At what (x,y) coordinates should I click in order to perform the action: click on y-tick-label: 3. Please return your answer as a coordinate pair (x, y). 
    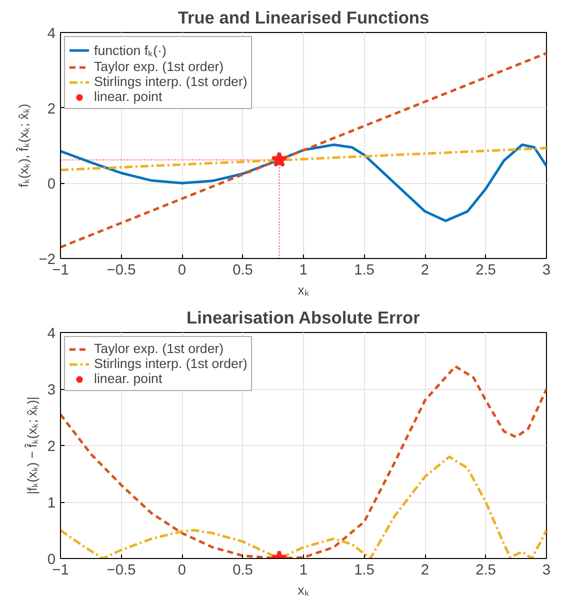
    Looking at the image, I should click on (51, 390).